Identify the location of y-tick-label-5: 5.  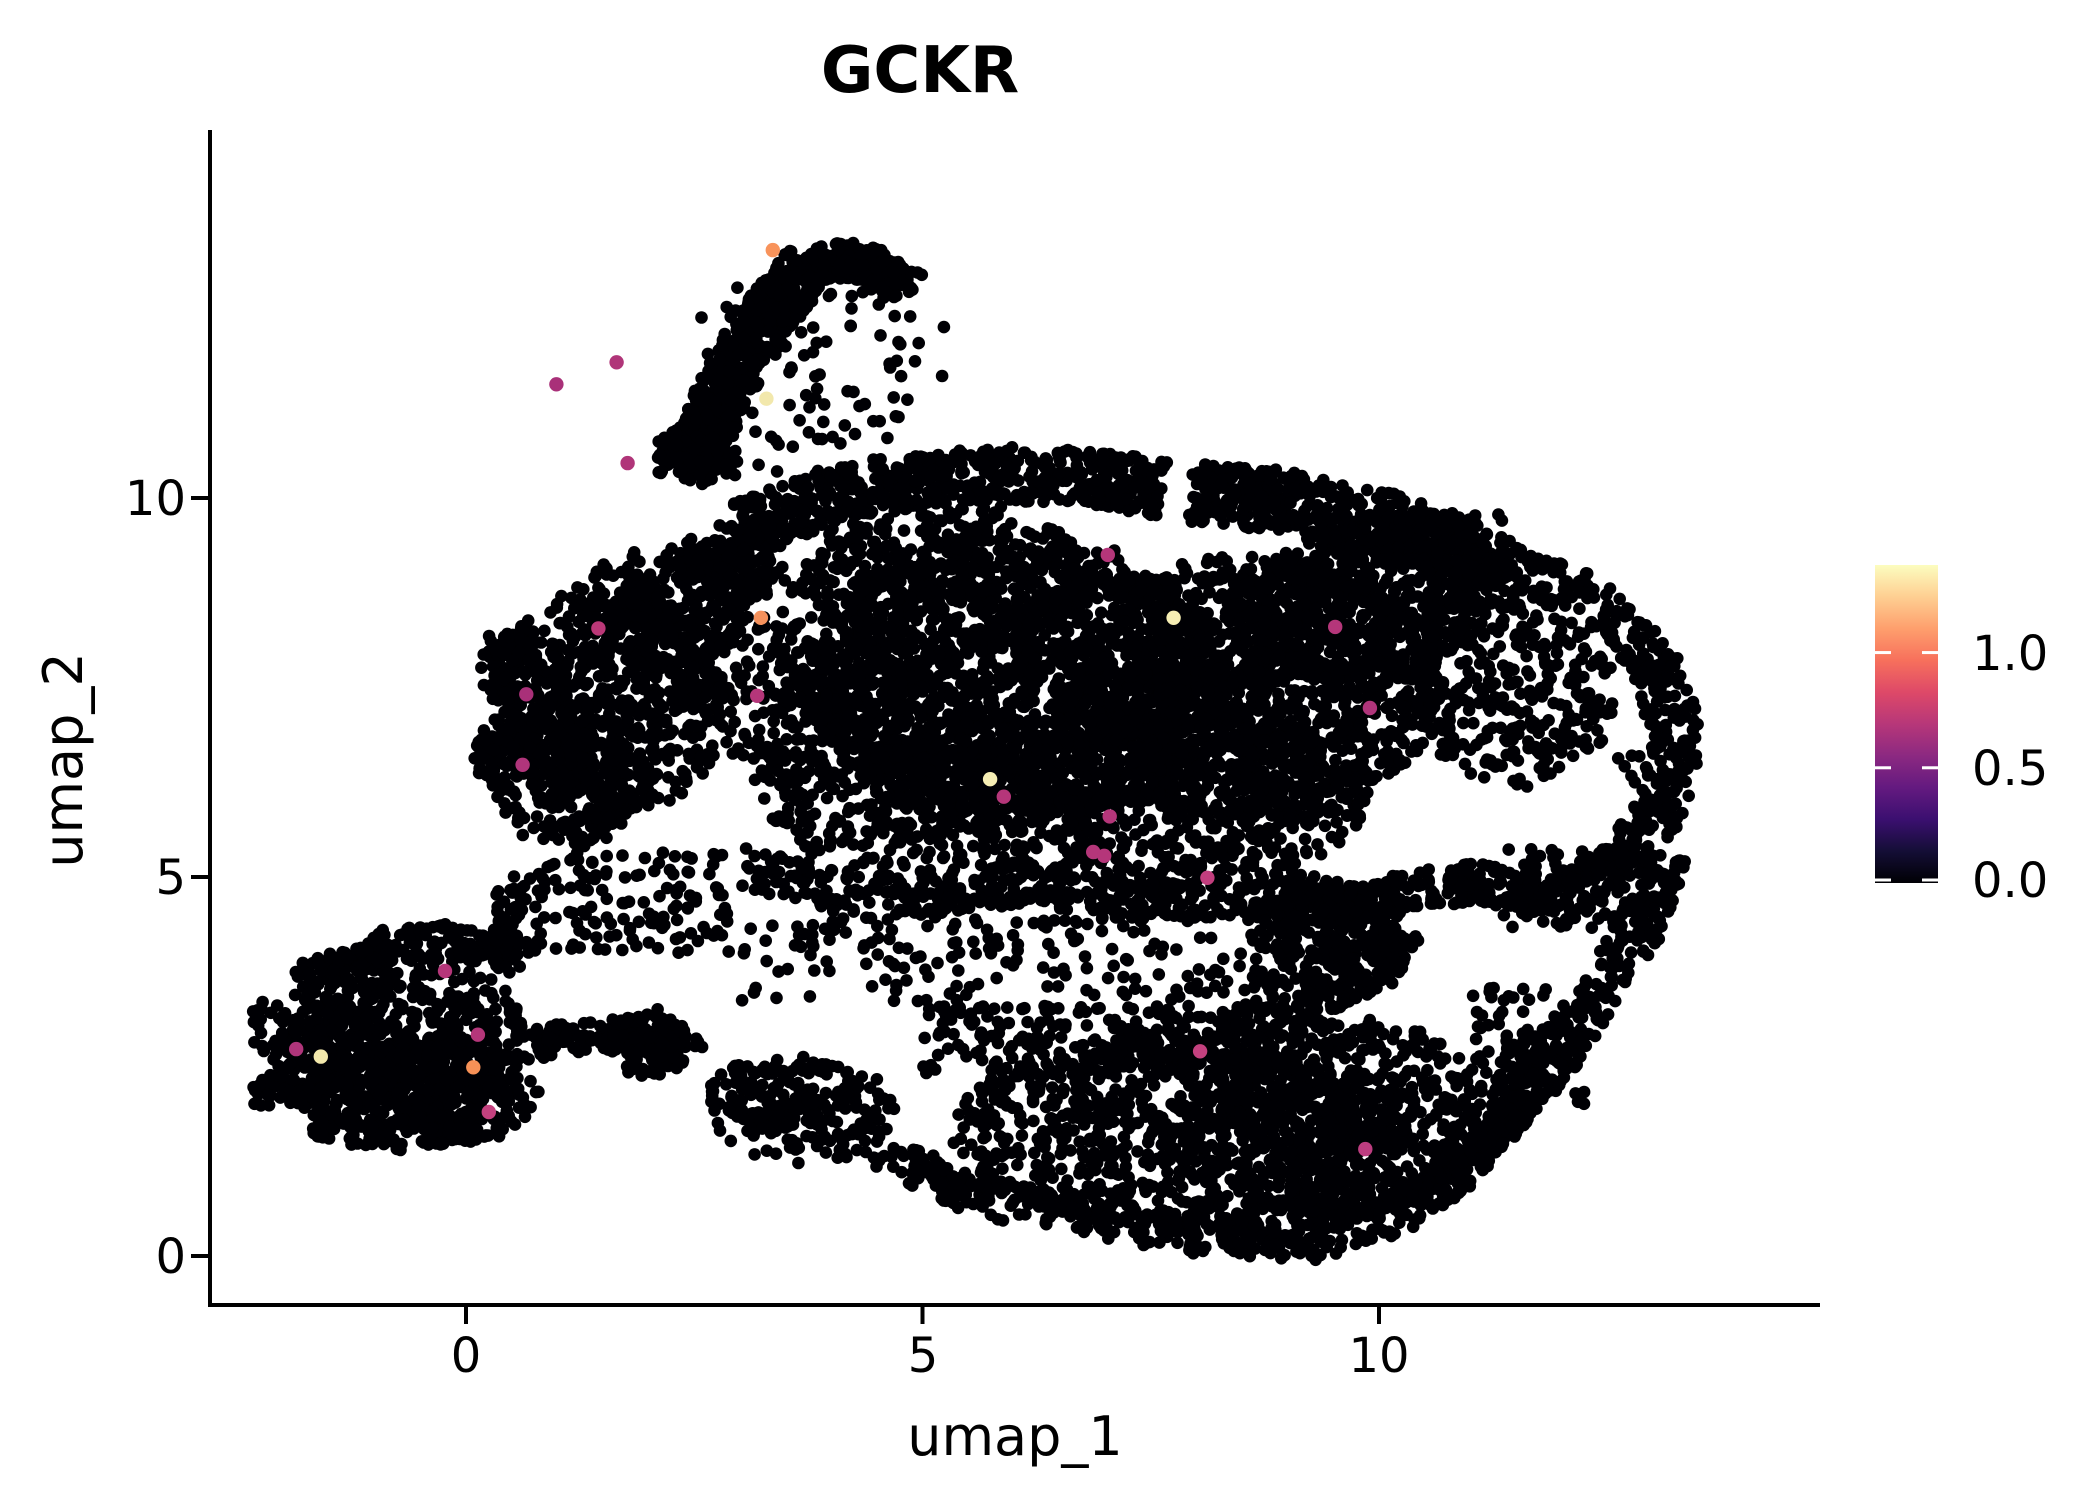
(170, 878).